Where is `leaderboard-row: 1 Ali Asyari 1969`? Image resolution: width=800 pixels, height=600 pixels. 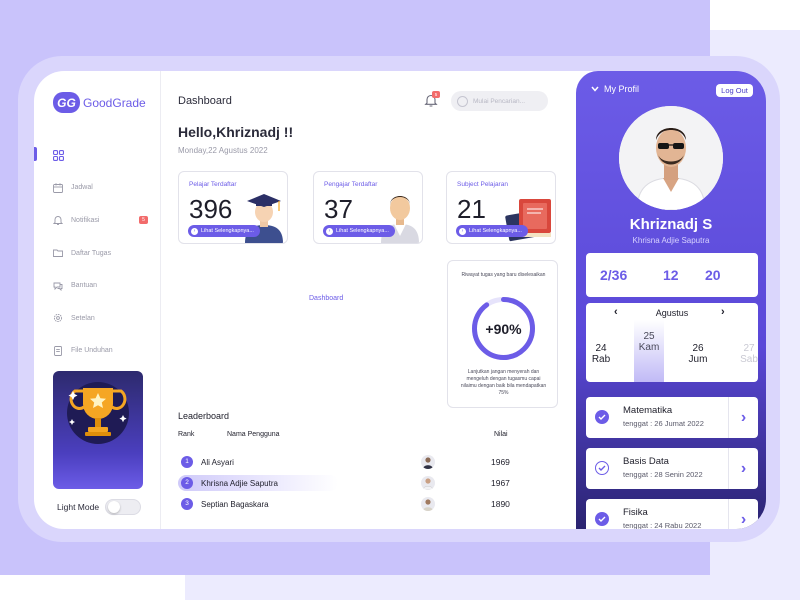
leaderboard-row: 1 Ali Asyari 1969 is located at coordinates (348, 462).